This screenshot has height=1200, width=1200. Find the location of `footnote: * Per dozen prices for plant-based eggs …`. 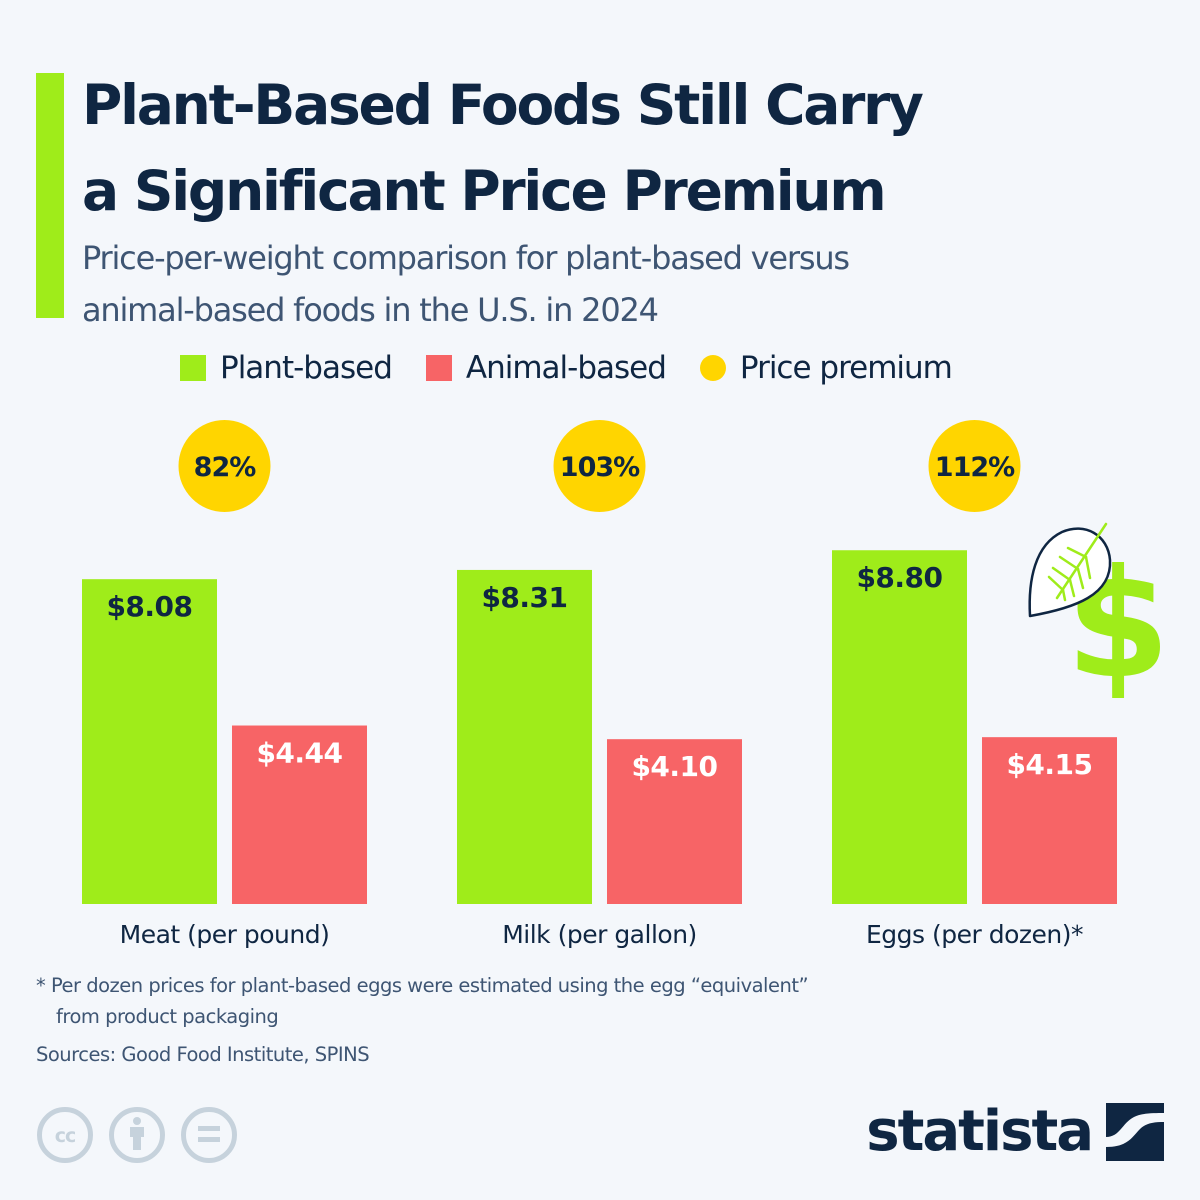

footnote: * Per dozen prices for plant-based eggs … is located at coordinates (422, 1001).